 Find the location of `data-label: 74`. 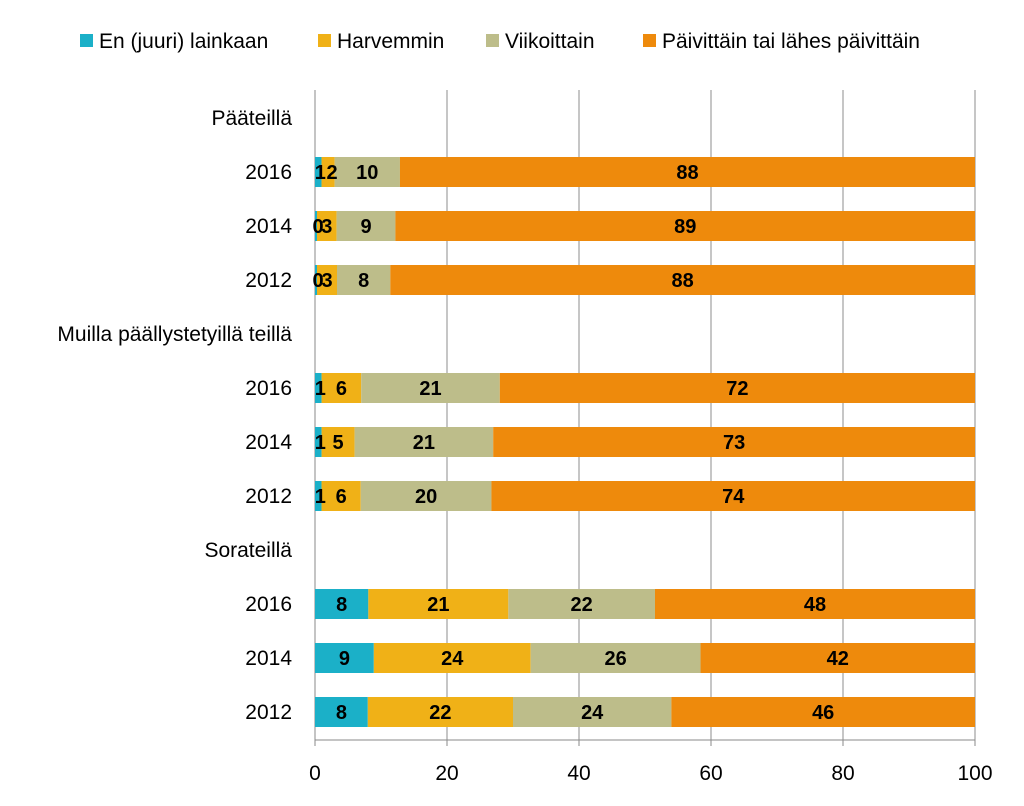

data-label: 74 is located at coordinates (733, 497).